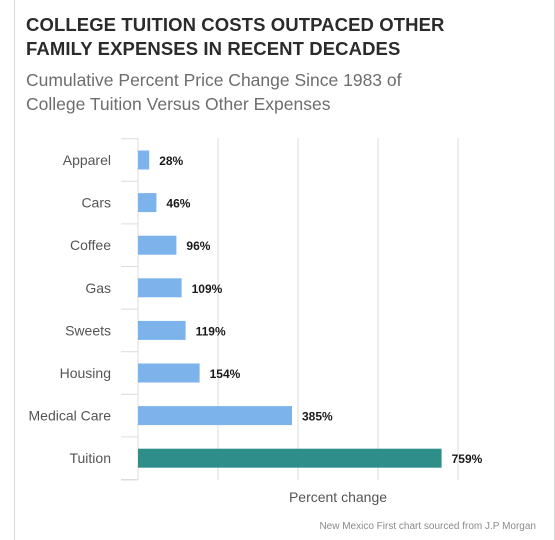 This screenshot has width=555, height=540. What do you see at coordinates (467, 459) in the screenshot?
I see `value-label: 759%` at bounding box center [467, 459].